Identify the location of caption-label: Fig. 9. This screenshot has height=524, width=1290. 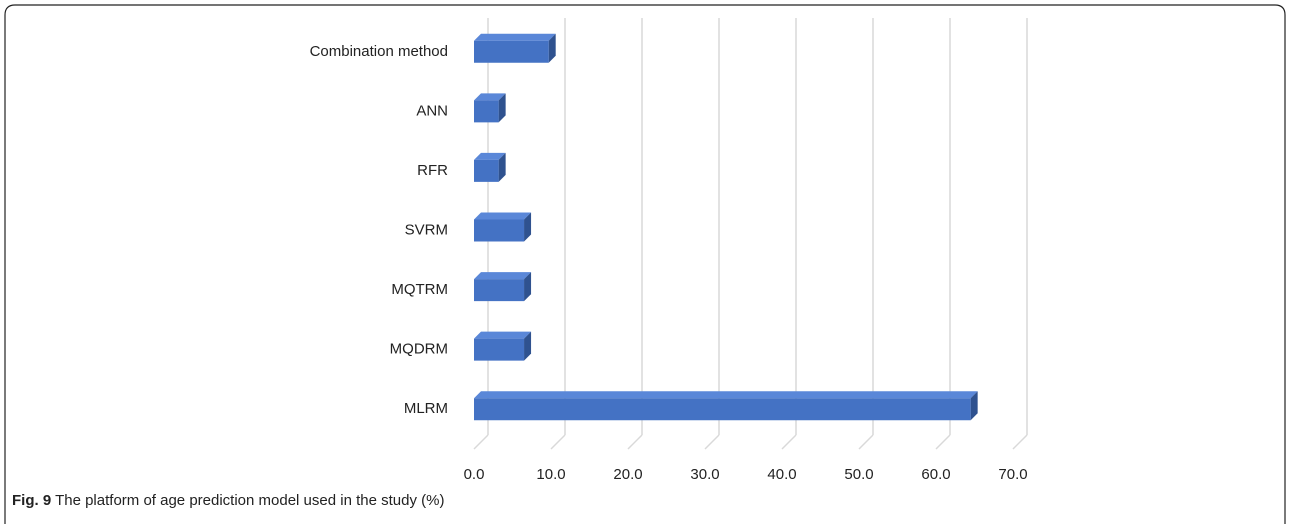
(32, 500).